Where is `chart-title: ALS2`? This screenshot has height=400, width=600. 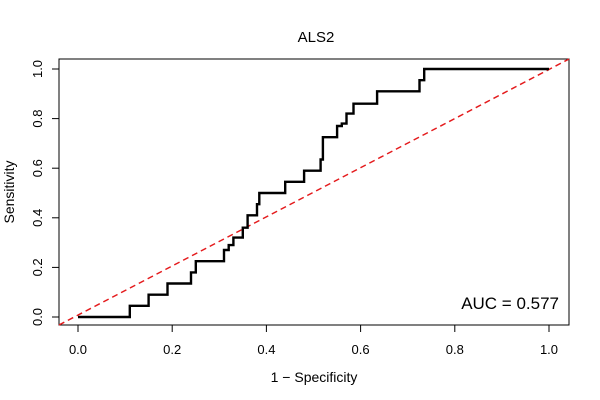 chart-title: ALS2 is located at coordinates (316, 37).